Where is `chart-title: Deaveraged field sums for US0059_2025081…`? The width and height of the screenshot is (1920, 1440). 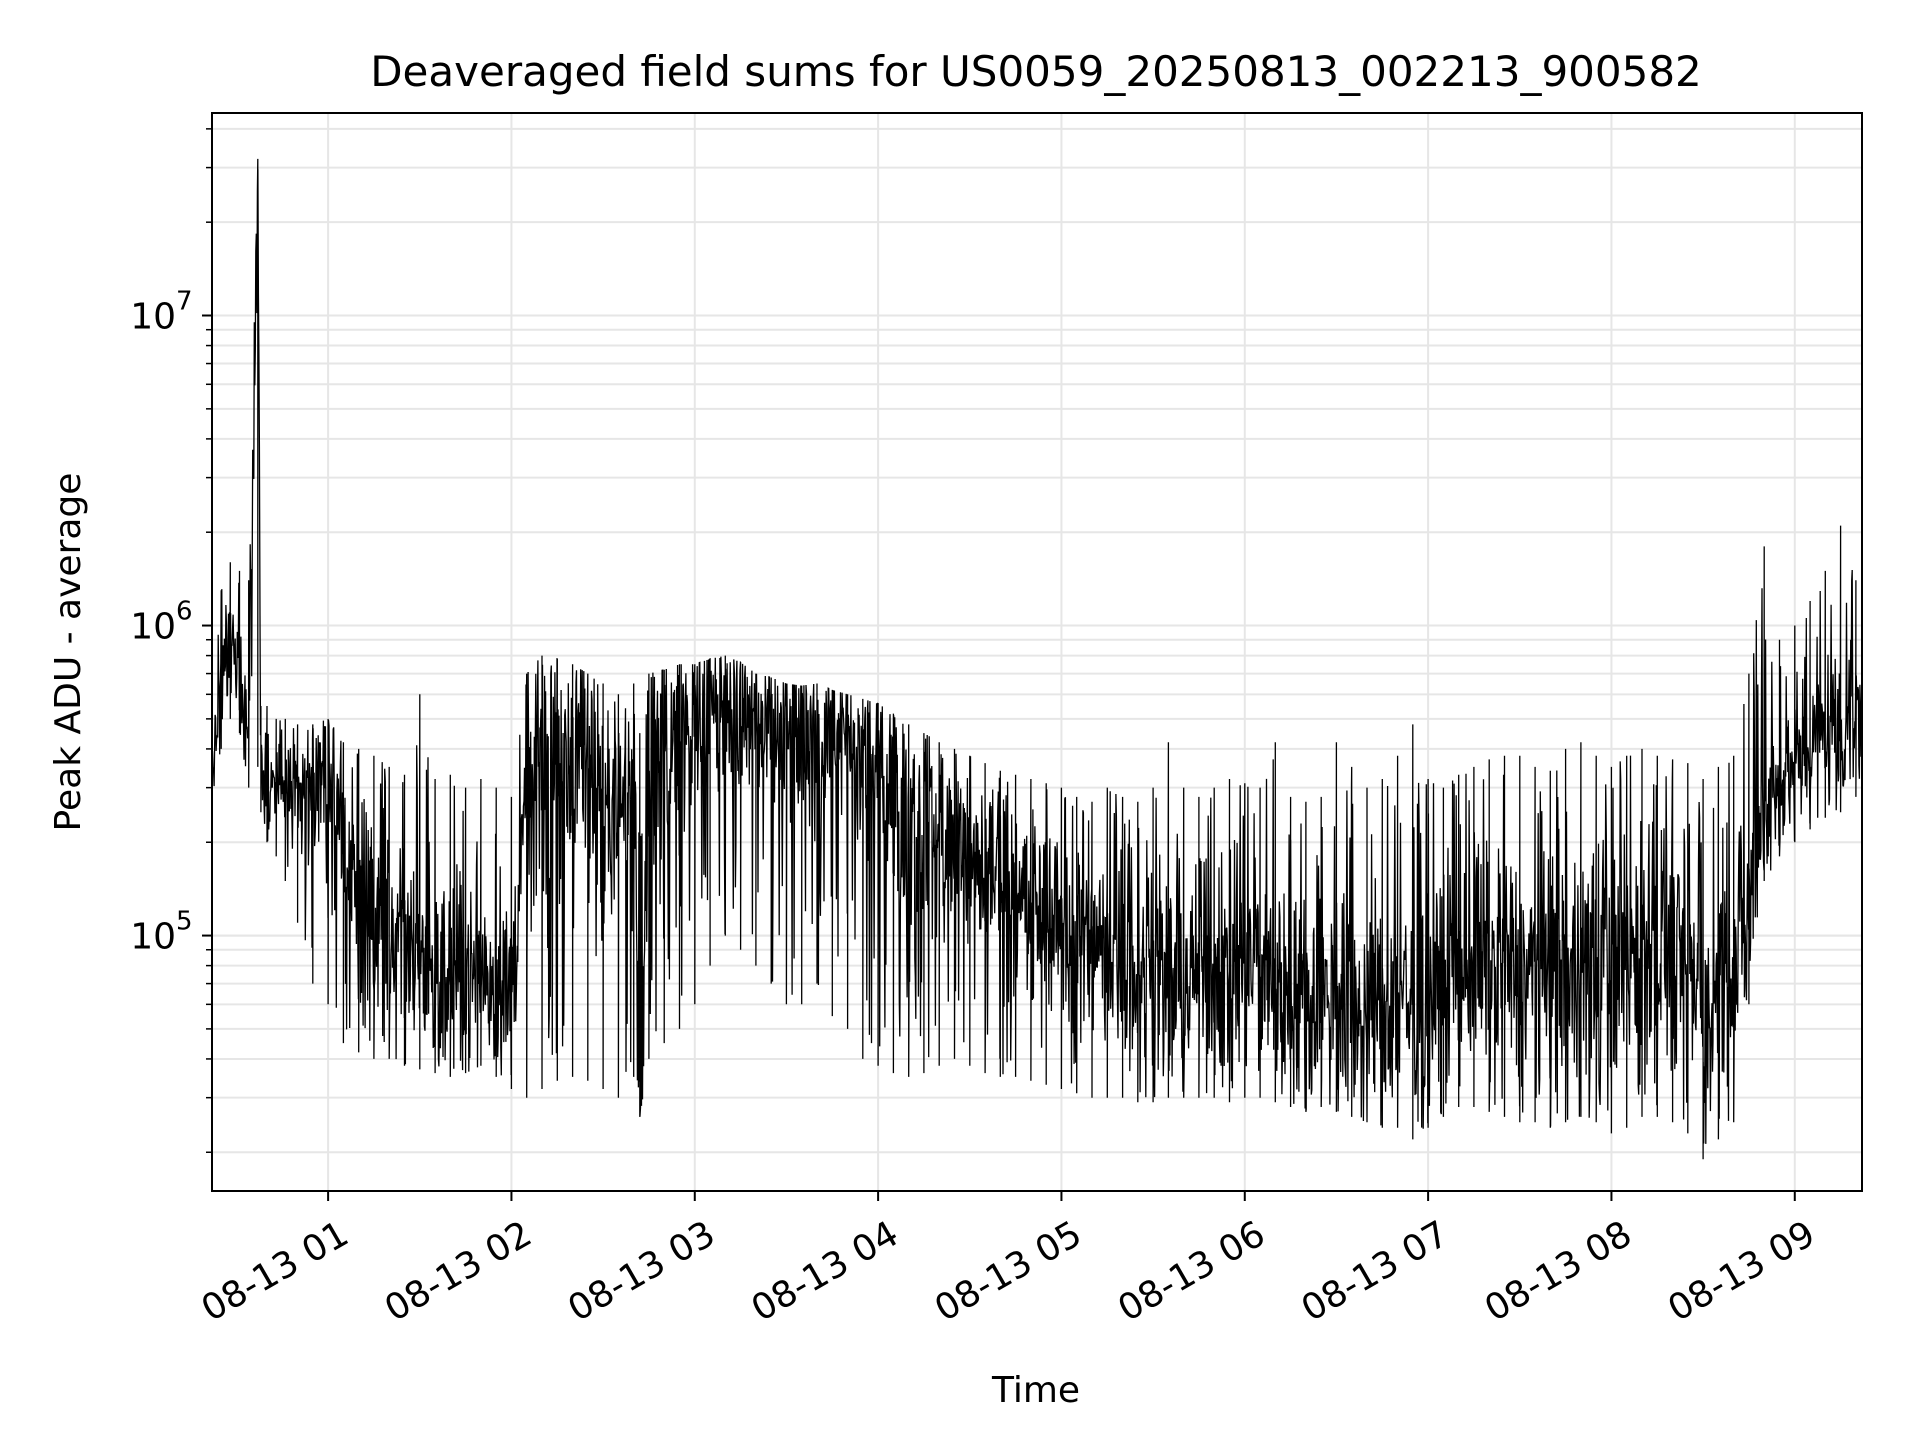
chart-title: Deaveraged field sums for US0059_2025081… is located at coordinates (1036, 71).